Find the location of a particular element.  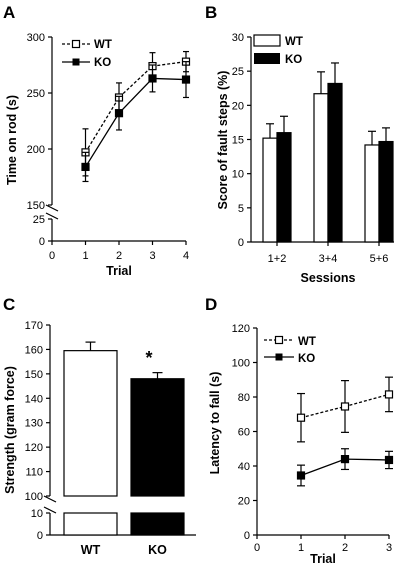

panel-a-x-tick-label: 1 is located at coordinates (85, 256).